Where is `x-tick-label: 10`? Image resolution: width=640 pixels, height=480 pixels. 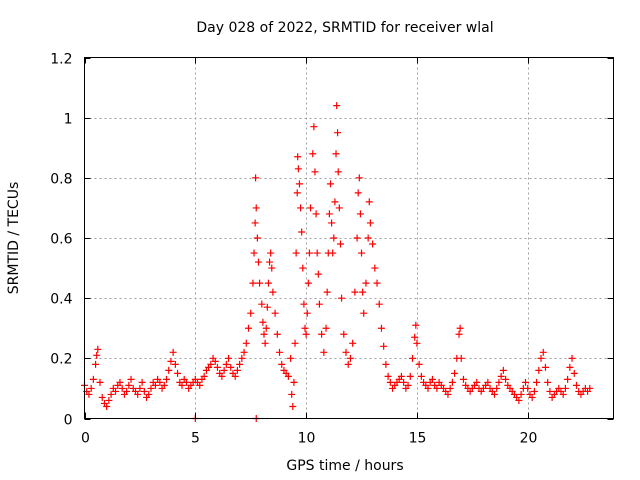
x-tick-label: 10 is located at coordinates (307, 439).